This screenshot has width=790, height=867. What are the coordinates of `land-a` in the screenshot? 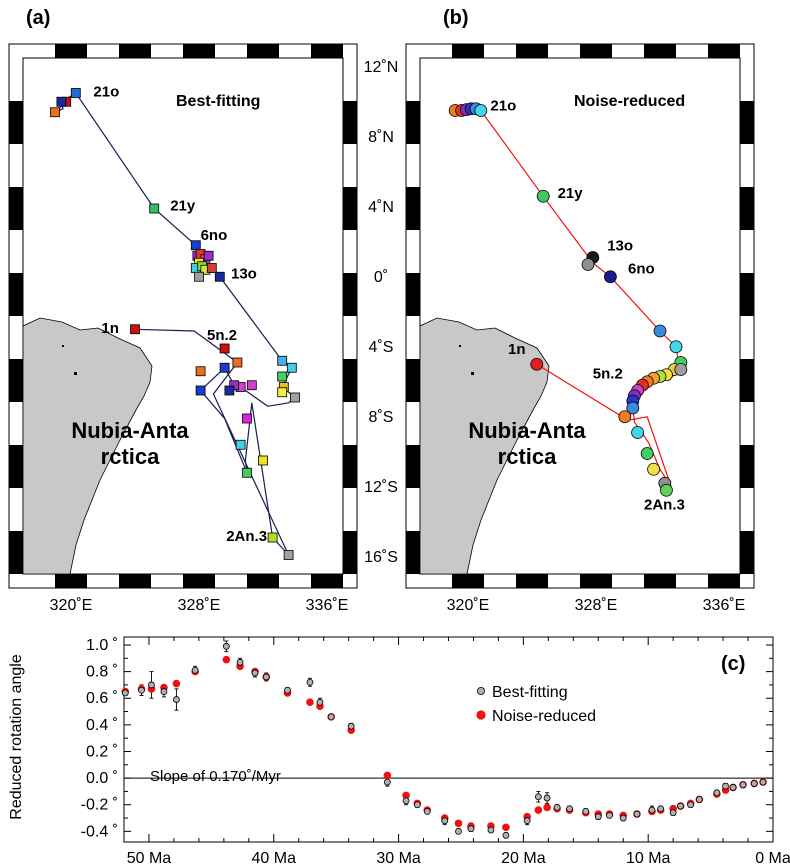 It's located at (88, 445).